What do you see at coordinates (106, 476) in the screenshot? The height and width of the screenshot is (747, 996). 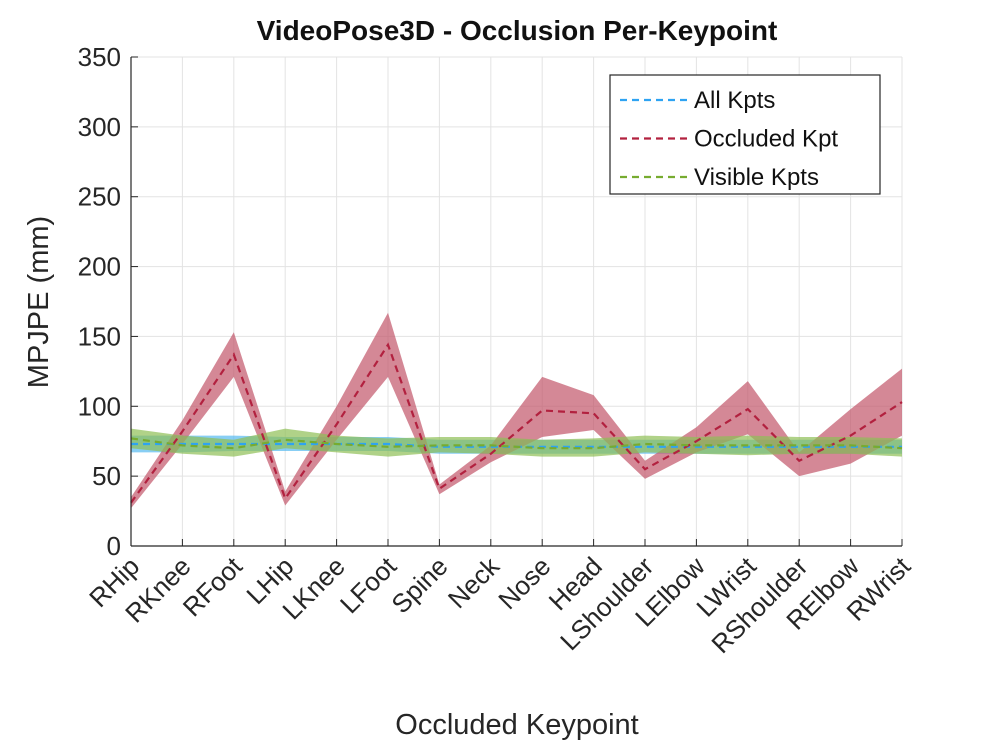 I see `y-tick-label: 50` at bounding box center [106, 476].